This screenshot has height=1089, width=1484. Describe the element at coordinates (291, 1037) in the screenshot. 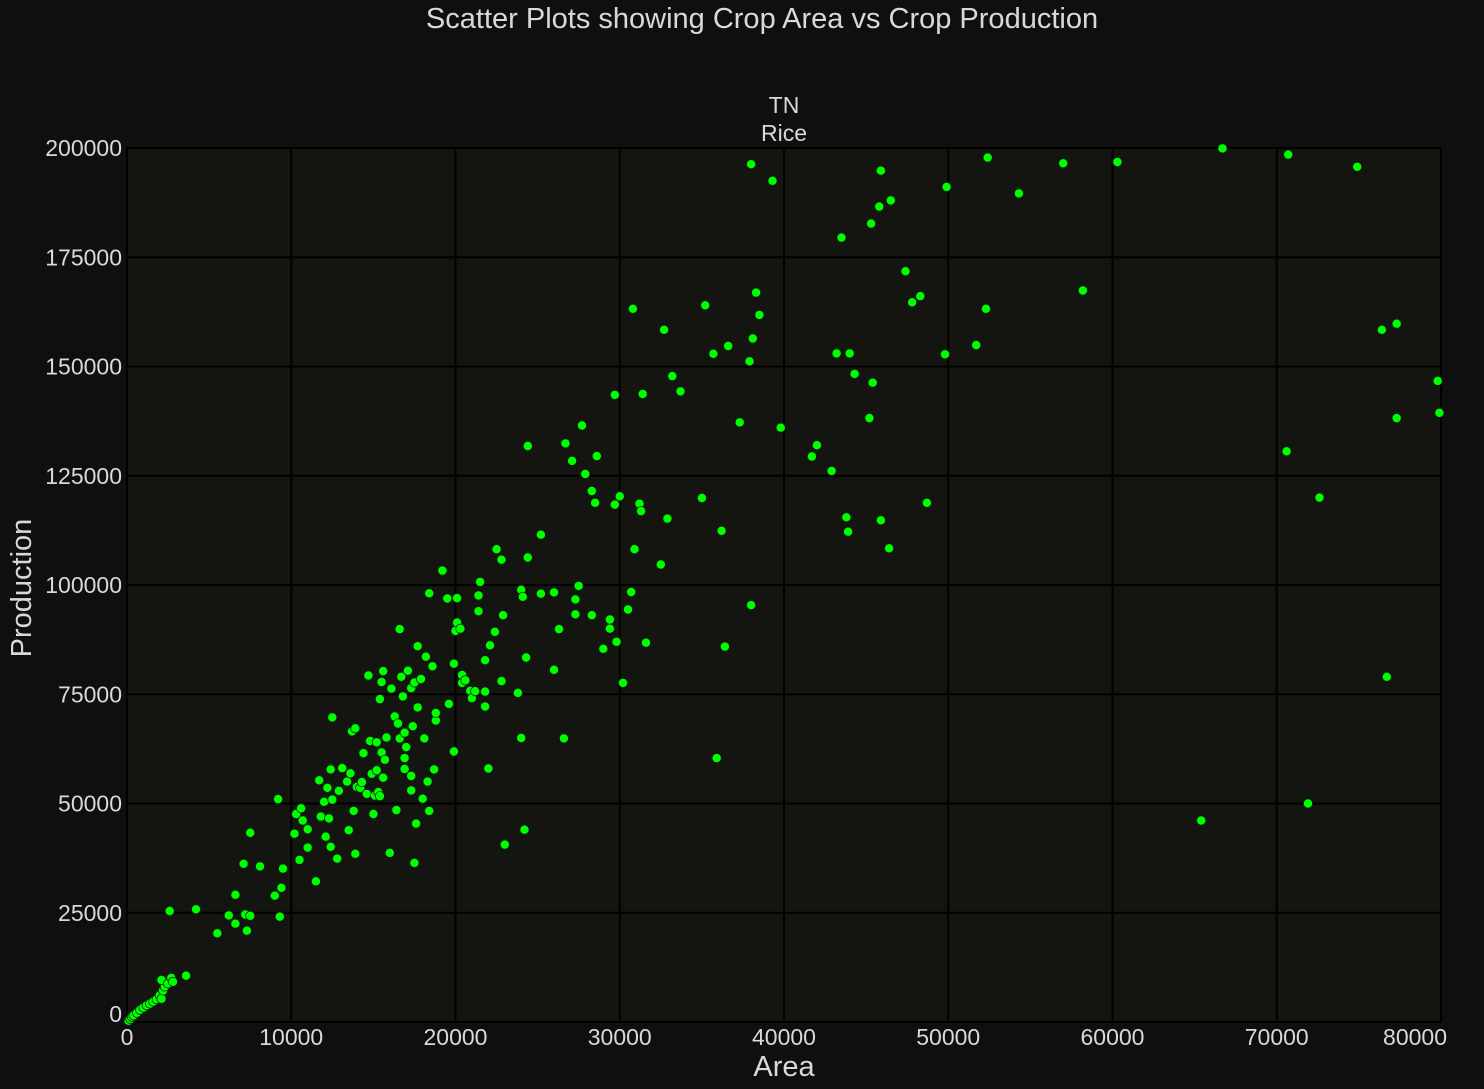

I see `x-tick-label: 10000` at that location.